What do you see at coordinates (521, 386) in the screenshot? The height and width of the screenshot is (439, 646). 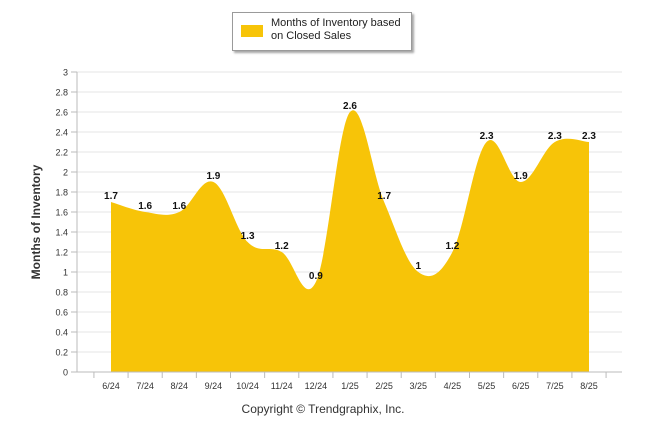 I see `x-tick-label: 6/25` at bounding box center [521, 386].